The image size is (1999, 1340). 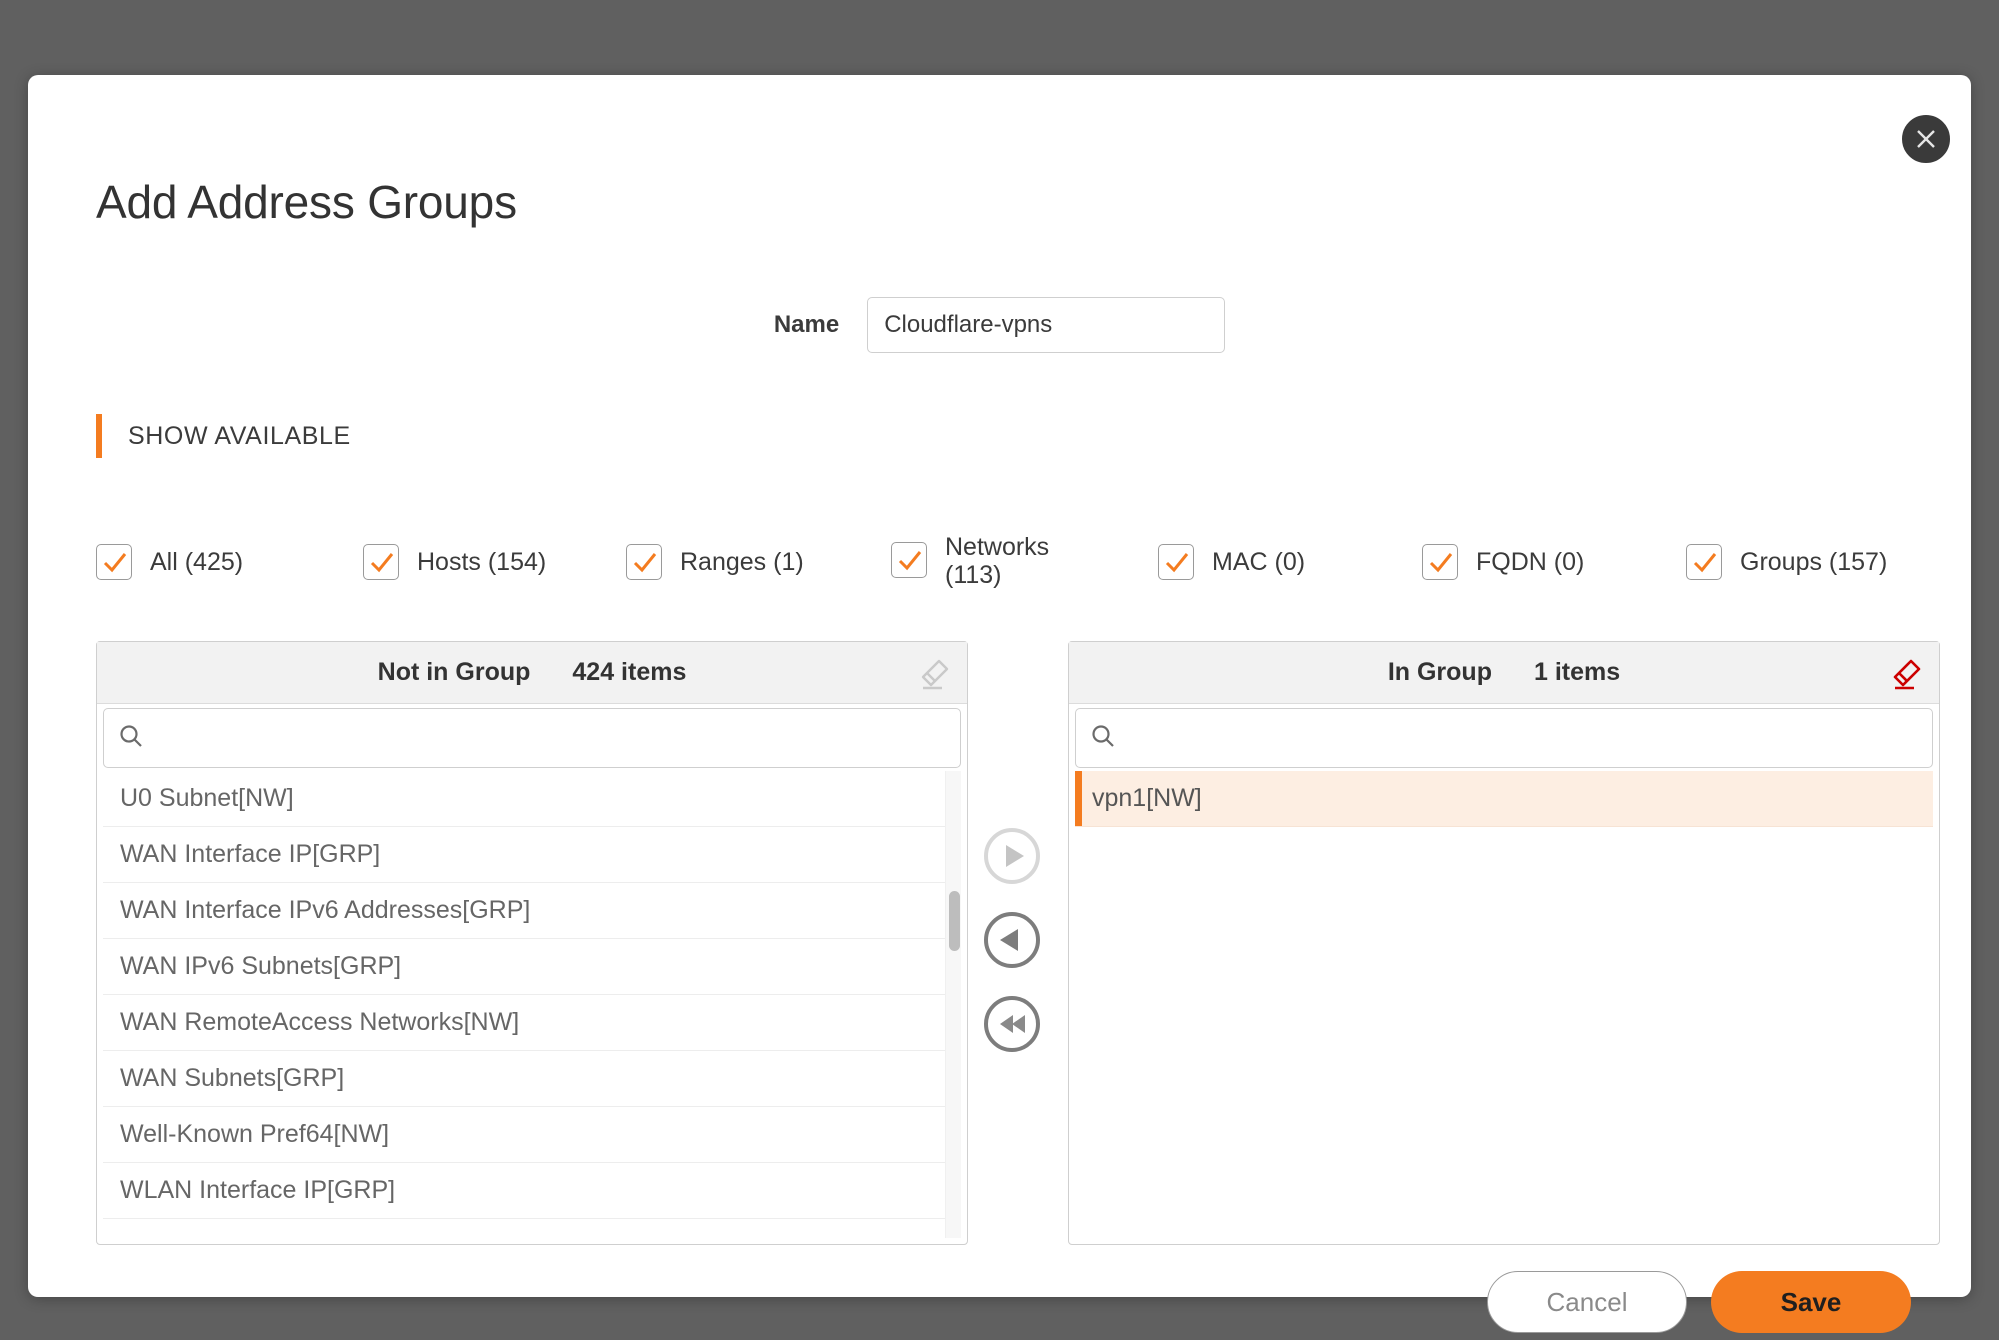 What do you see at coordinates (1012, 856) in the screenshot?
I see `move-right-button` at bounding box center [1012, 856].